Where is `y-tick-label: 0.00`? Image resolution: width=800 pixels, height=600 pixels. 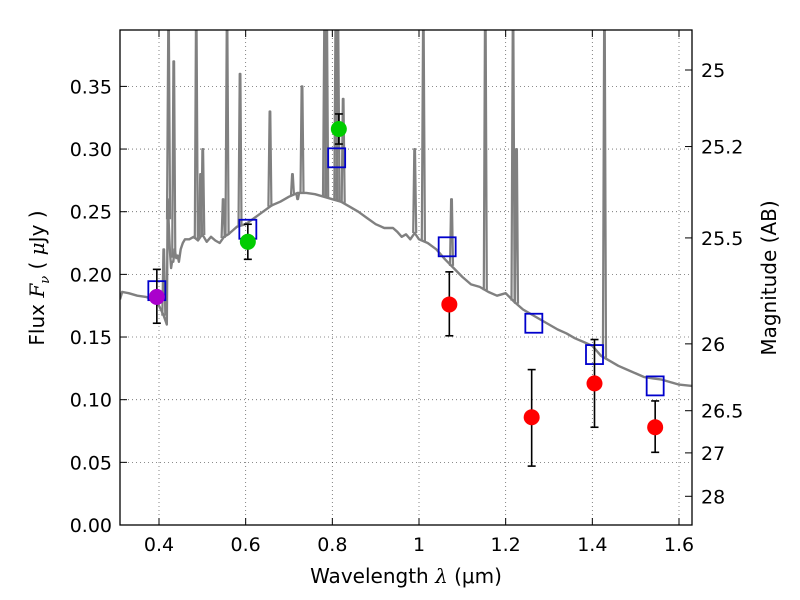
y-tick-label: 0.00 is located at coordinates (91, 526).